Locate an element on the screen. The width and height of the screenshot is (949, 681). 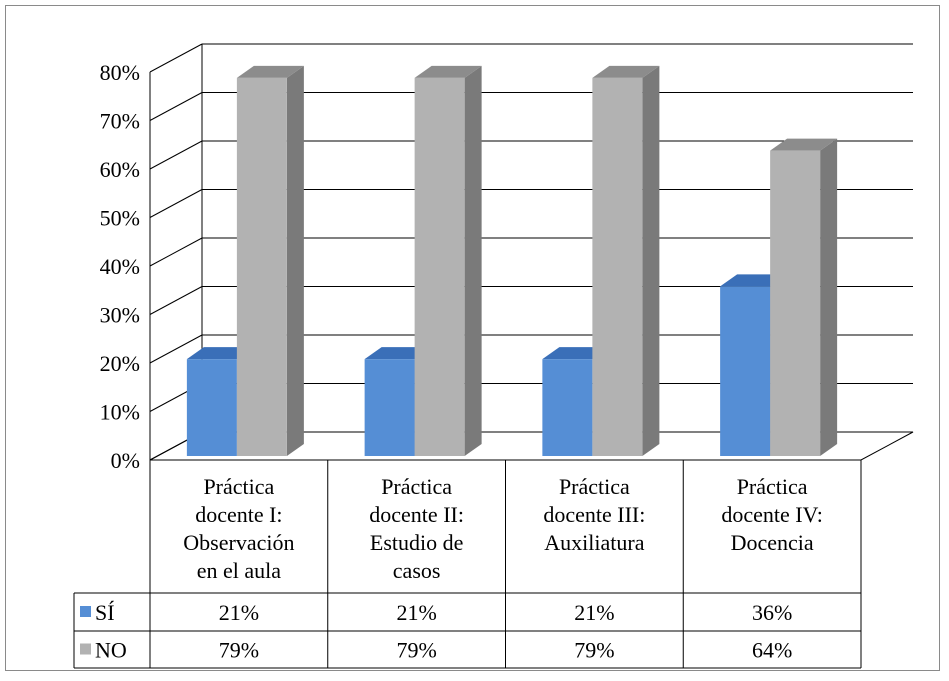
y-tick-label: 60% is located at coordinates (120, 169).